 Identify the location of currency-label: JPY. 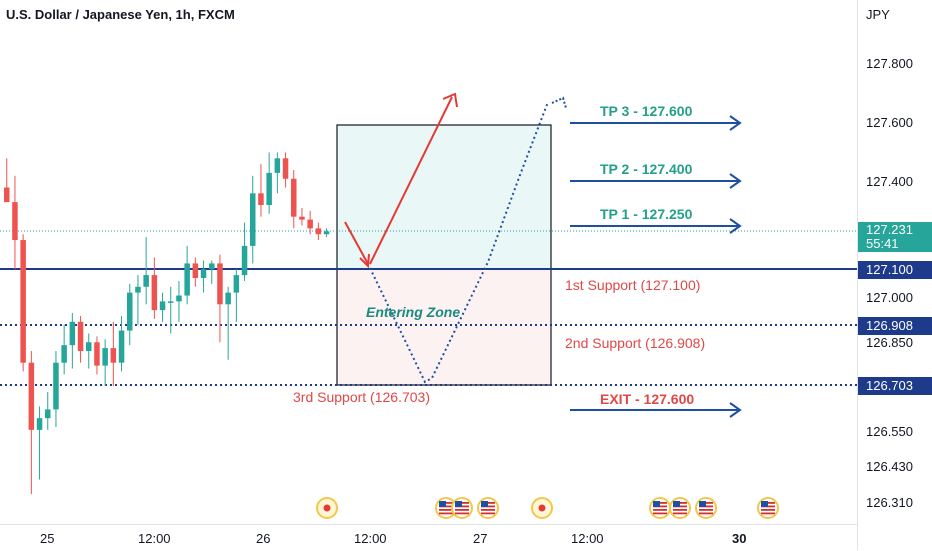
(878, 14).